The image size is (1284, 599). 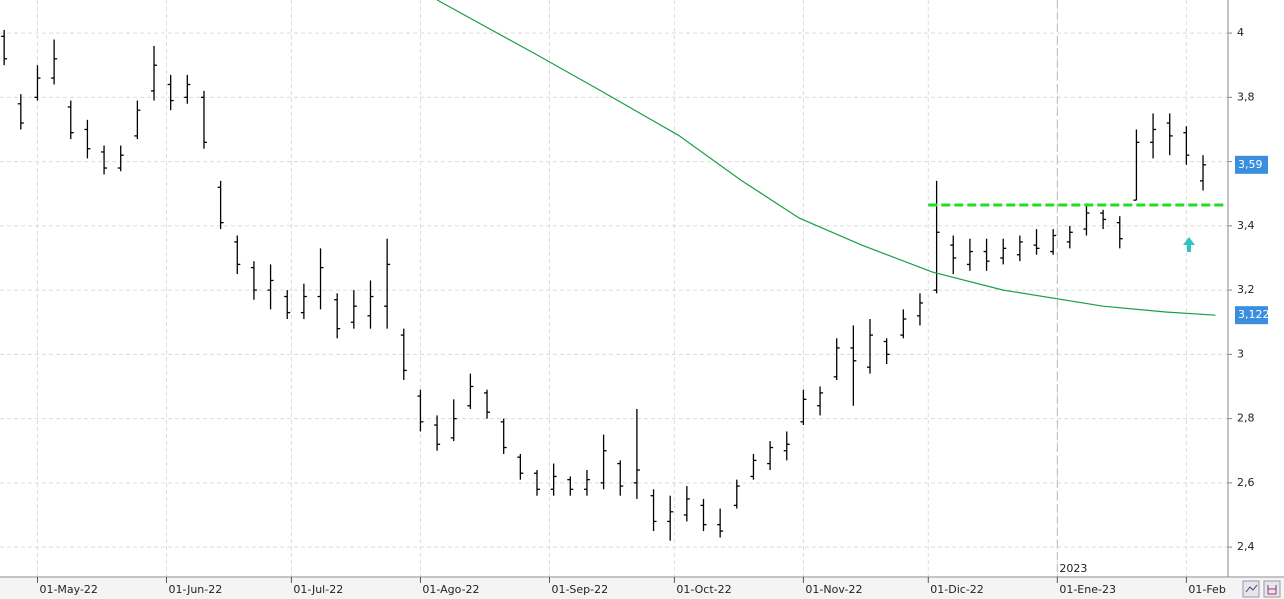 I want to click on corner-buttons, so click(x=1261, y=589).